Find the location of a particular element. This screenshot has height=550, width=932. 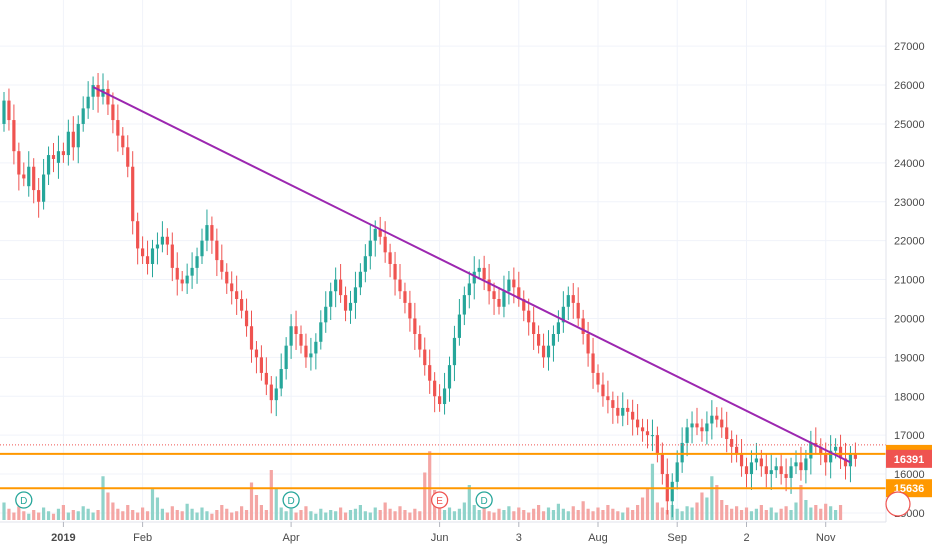

price-tick-label: 27000 is located at coordinates (909, 47).